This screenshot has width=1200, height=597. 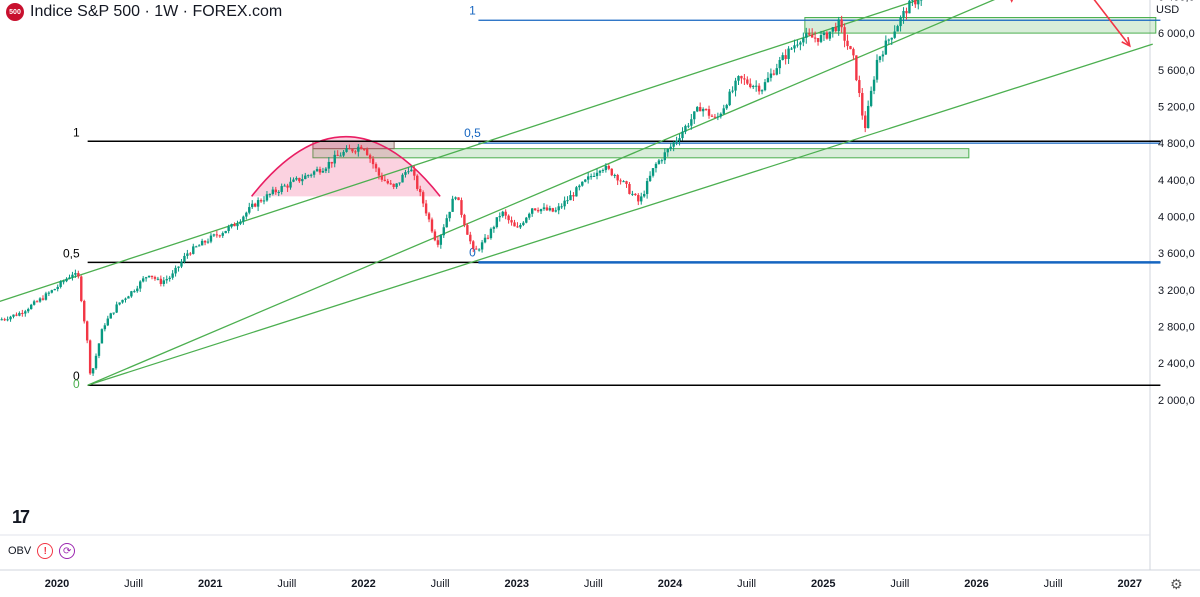 I want to click on price-tick-label: 4 000,0, so click(x=1176, y=218).